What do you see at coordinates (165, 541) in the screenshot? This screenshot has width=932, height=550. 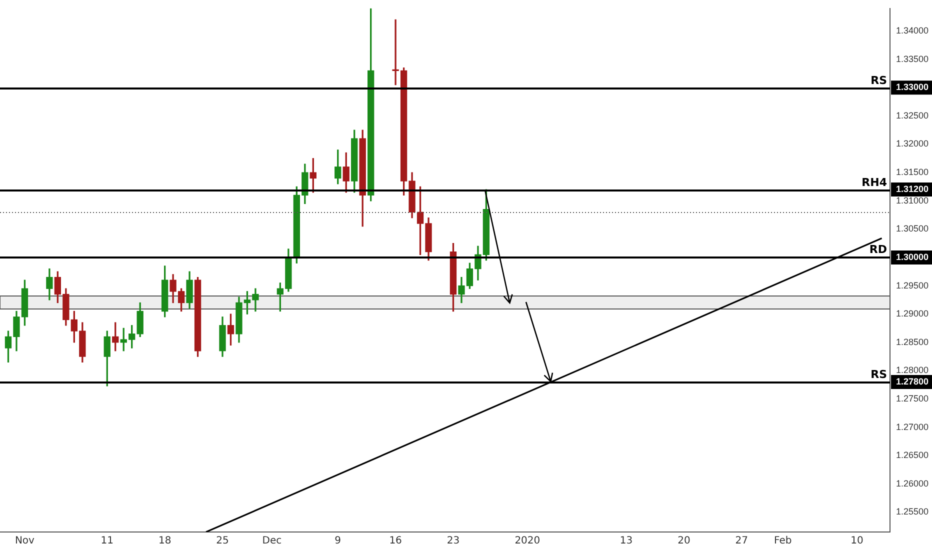 I see `x-tick-label: 18` at bounding box center [165, 541].